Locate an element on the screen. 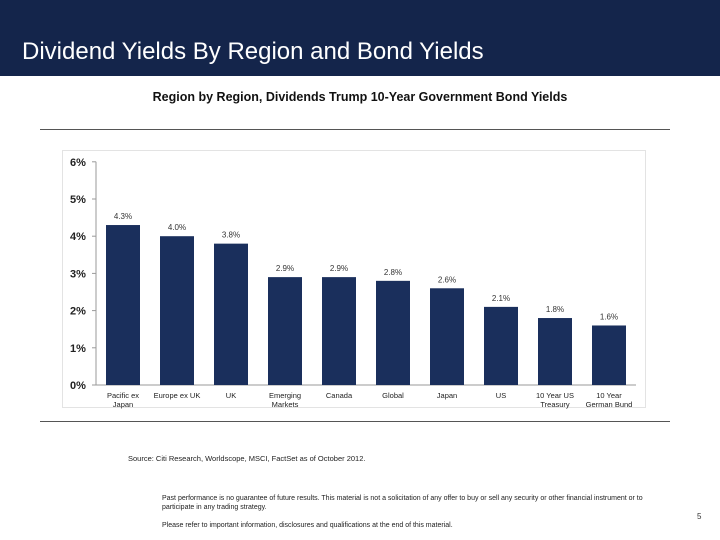 Image resolution: width=720 pixels, height=540 pixels. x-tick-label-line: US is located at coordinates (501, 395).